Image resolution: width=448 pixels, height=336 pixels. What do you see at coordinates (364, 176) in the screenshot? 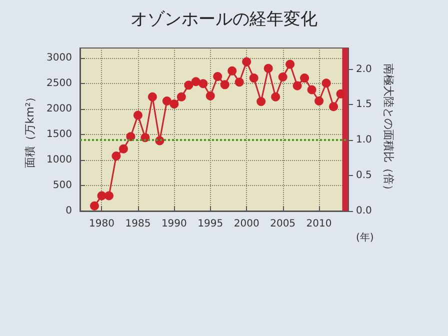
I see `y2-tick-label: 0.5` at bounding box center [364, 176].